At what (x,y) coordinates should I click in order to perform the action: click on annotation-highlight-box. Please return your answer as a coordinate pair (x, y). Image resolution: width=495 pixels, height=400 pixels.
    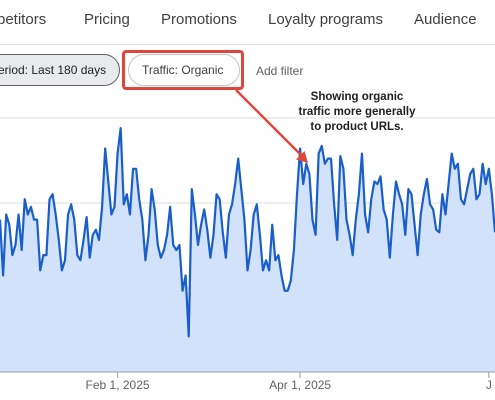
    Looking at the image, I should click on (183, 70).